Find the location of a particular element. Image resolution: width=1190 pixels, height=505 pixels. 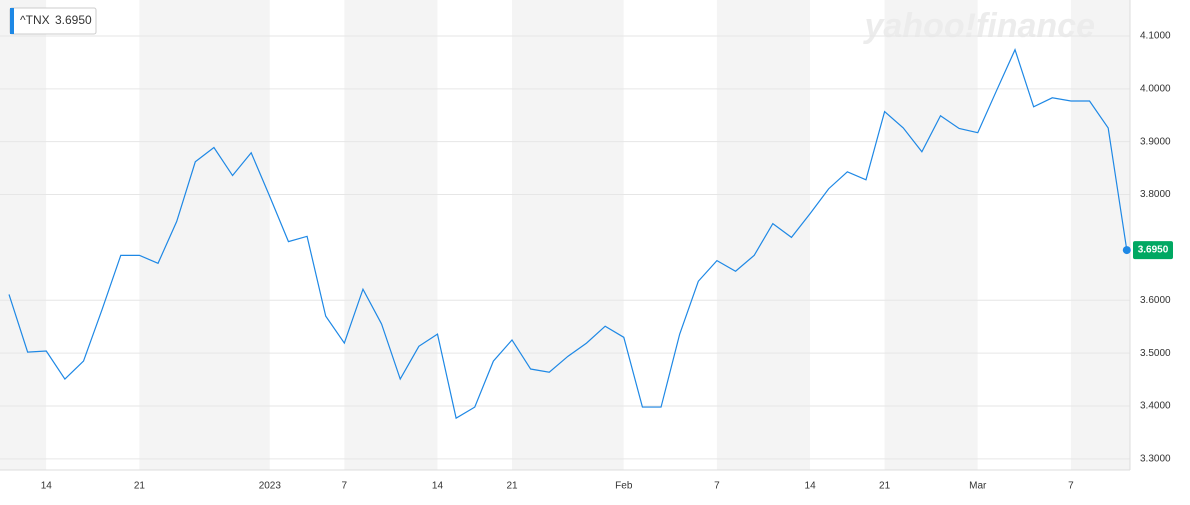

legend-swatch is located at coordinates (12, 21).